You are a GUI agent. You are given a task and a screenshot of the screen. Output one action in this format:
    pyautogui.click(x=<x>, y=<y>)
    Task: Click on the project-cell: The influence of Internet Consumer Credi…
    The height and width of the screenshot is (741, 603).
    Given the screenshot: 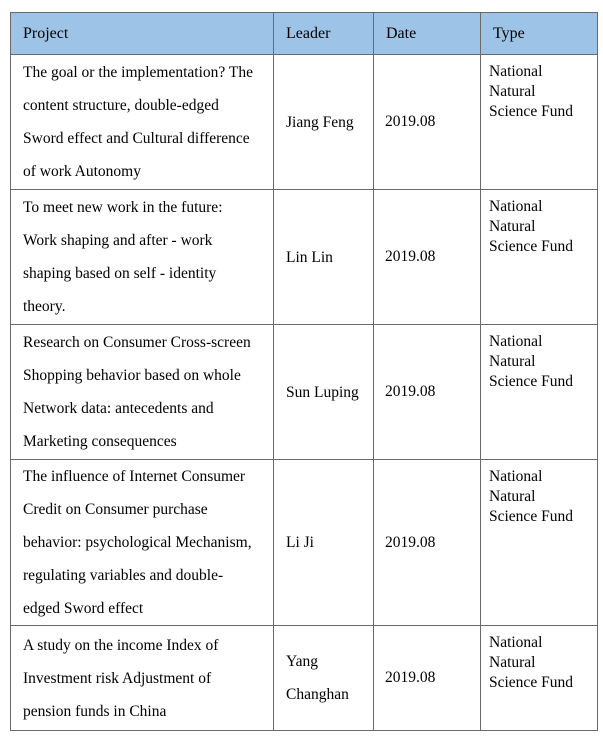 What is the action you would take?
    pyautogui.click(x=142, y=542)
    